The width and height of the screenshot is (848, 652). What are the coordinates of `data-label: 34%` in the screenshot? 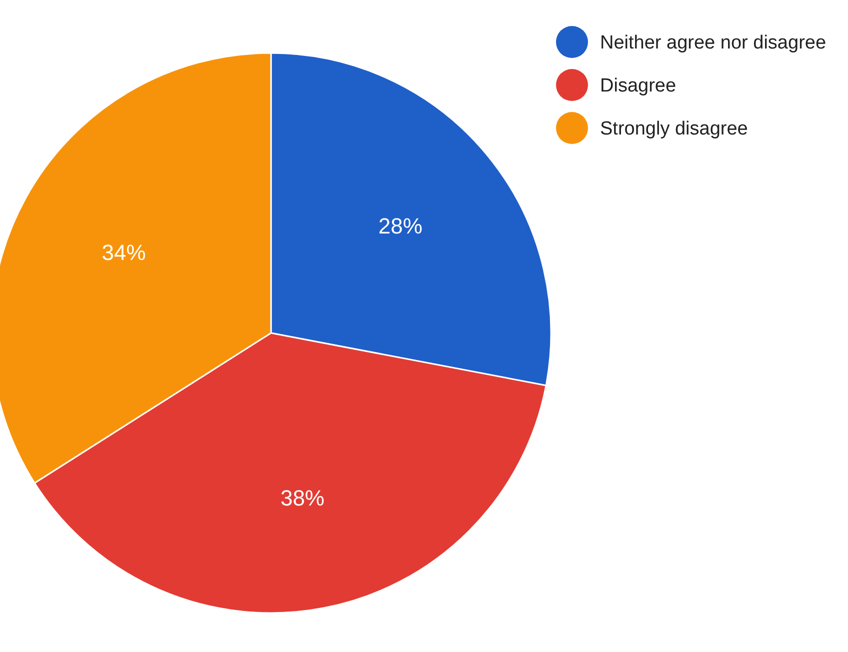 It's located at (124, 252).